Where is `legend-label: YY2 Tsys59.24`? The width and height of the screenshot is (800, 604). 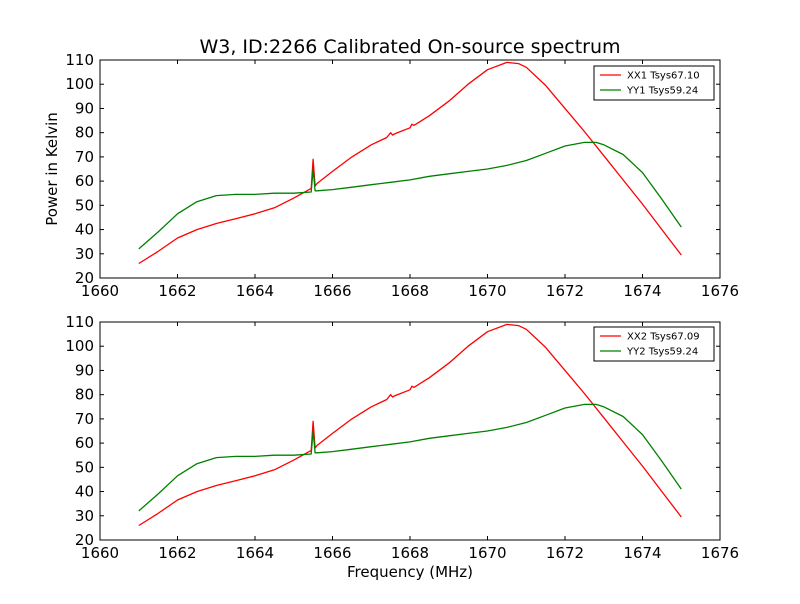
legend-label: YY2 Tsys59.24 is located at coordinates (662, 352).